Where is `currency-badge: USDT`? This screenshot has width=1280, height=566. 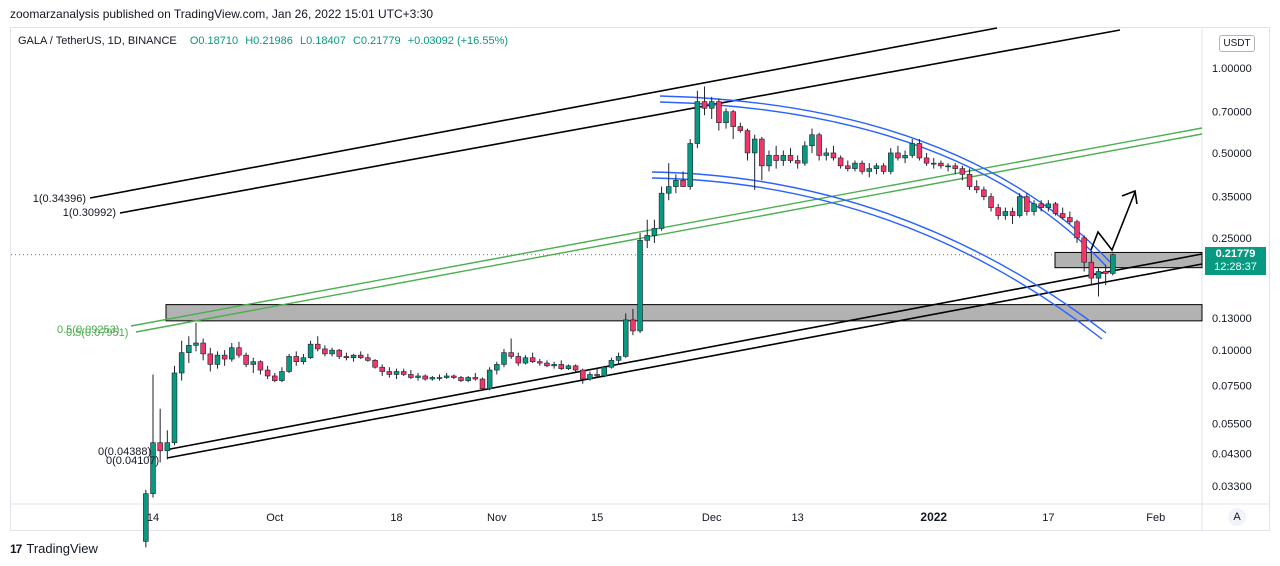 currency-badge: USDT is located at coordinates (1237, 43).